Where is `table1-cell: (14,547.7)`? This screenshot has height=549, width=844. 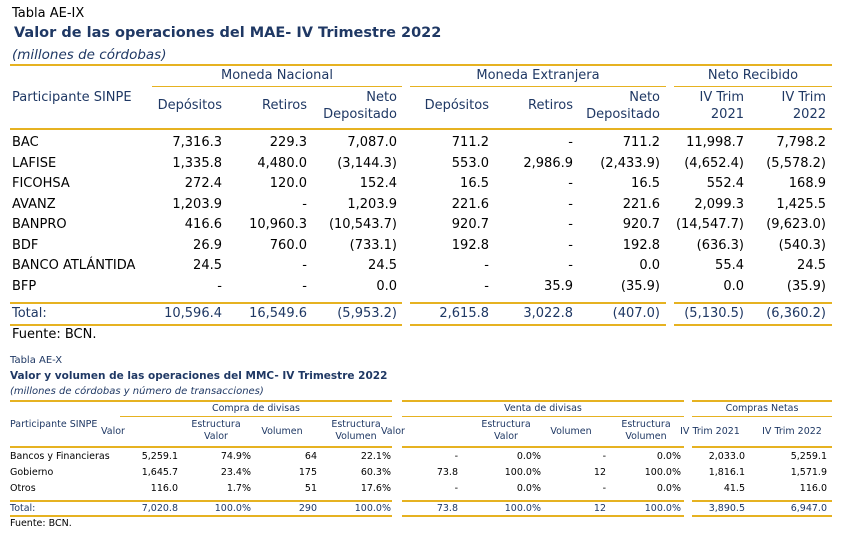 table1-cell: (14,547.7) is located at coordinates (709, 224).